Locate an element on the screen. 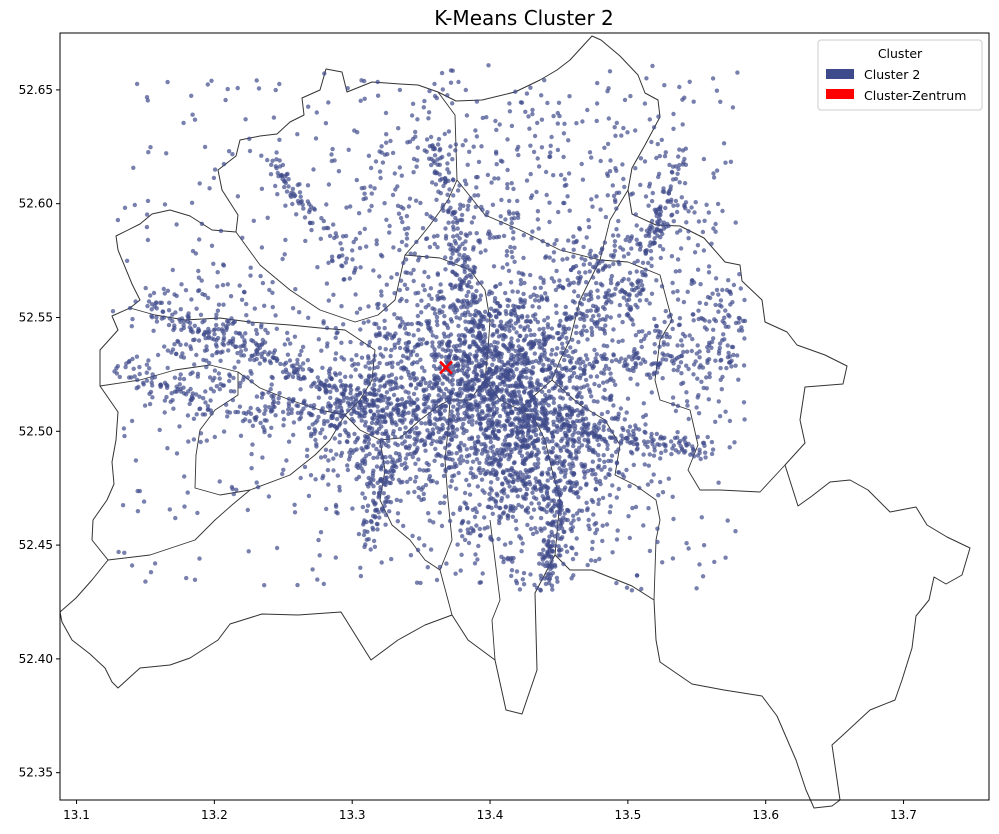  district-border is located at coordinates (320, 277).